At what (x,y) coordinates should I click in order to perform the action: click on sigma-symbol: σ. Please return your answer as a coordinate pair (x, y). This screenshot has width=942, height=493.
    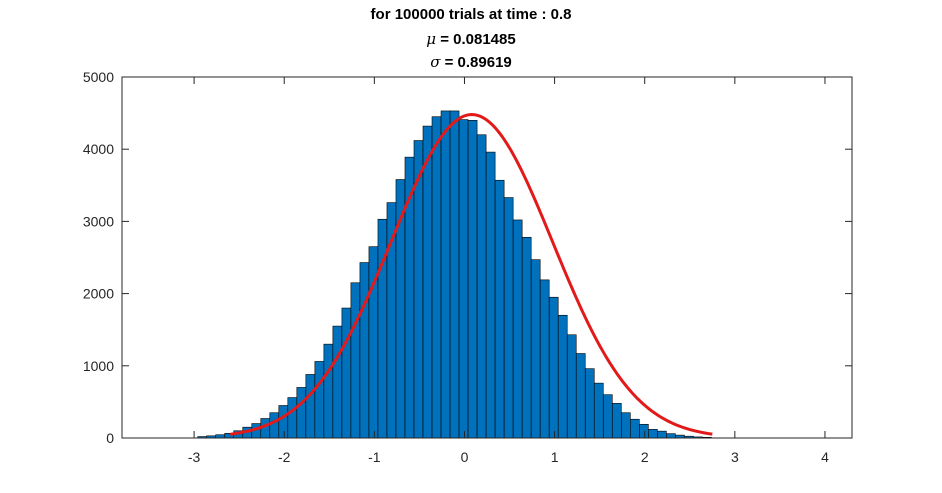
    Looking at the image, I should click on (435, 62).